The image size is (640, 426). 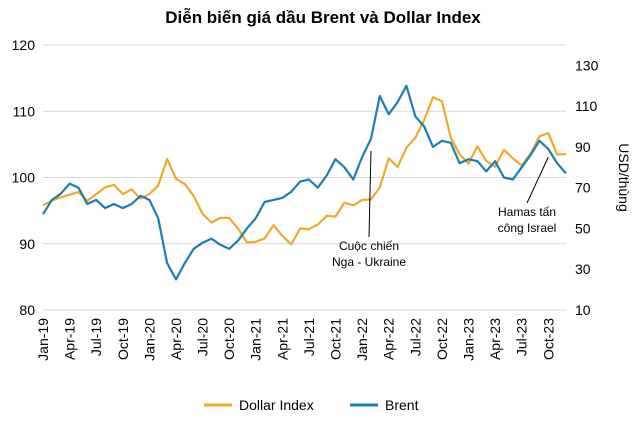 I want to click on y2-tick-label: 50, so click(x=583, y=228).